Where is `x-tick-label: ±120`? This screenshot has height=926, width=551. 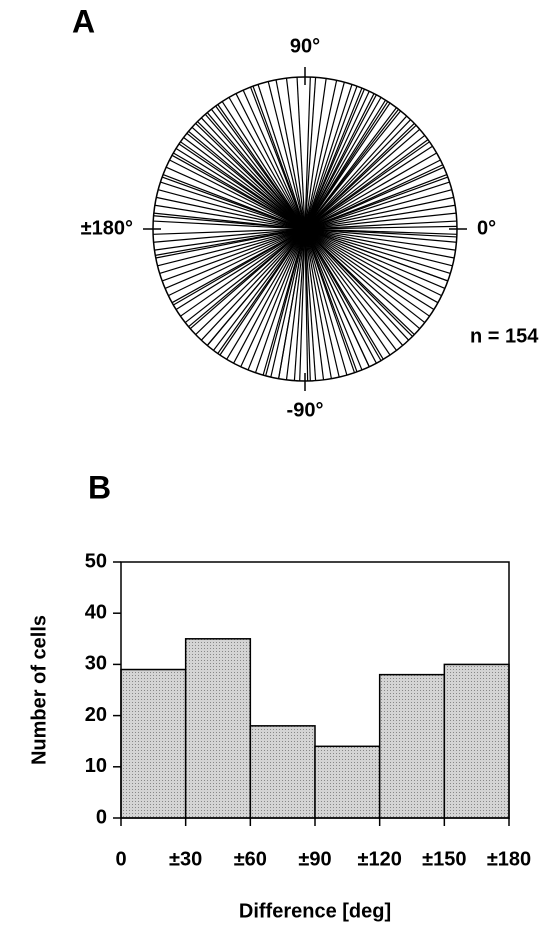 x-tick-label: ±120 is located at coordinates (379, 859).